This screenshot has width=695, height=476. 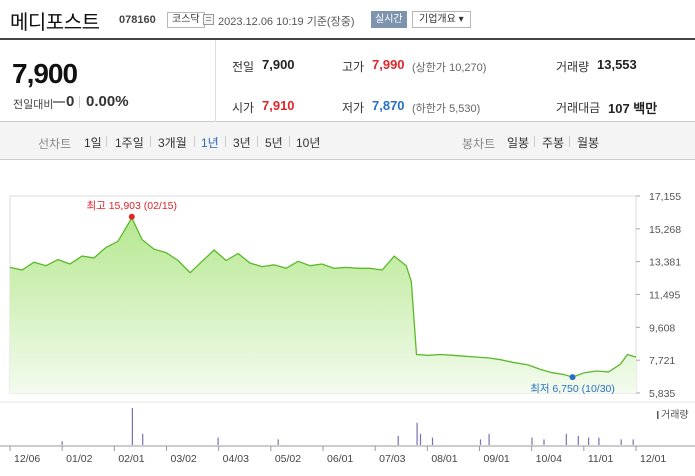 What do you see at coordinates (131, 216) in the screenshot?
I see `high-marker` at bounding box center [131, 216].